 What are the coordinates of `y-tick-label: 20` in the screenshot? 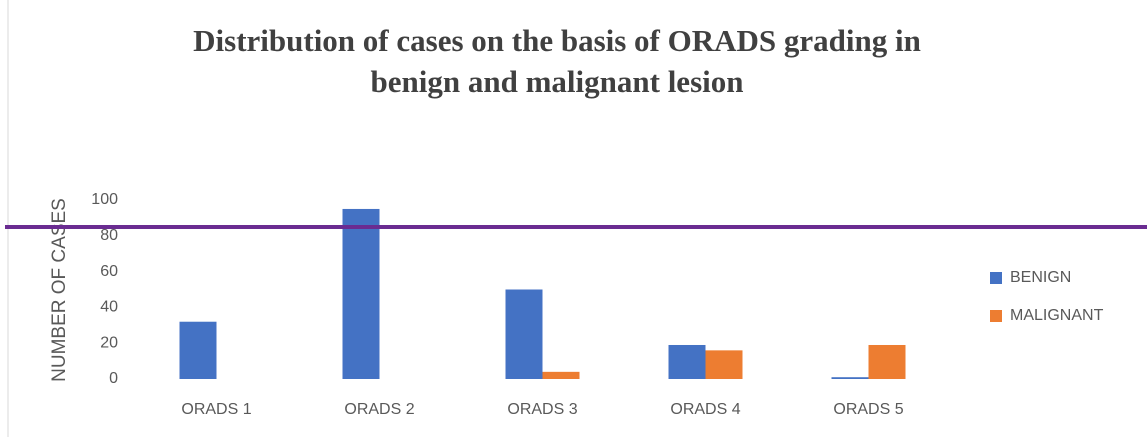 It's located at (109, 342).